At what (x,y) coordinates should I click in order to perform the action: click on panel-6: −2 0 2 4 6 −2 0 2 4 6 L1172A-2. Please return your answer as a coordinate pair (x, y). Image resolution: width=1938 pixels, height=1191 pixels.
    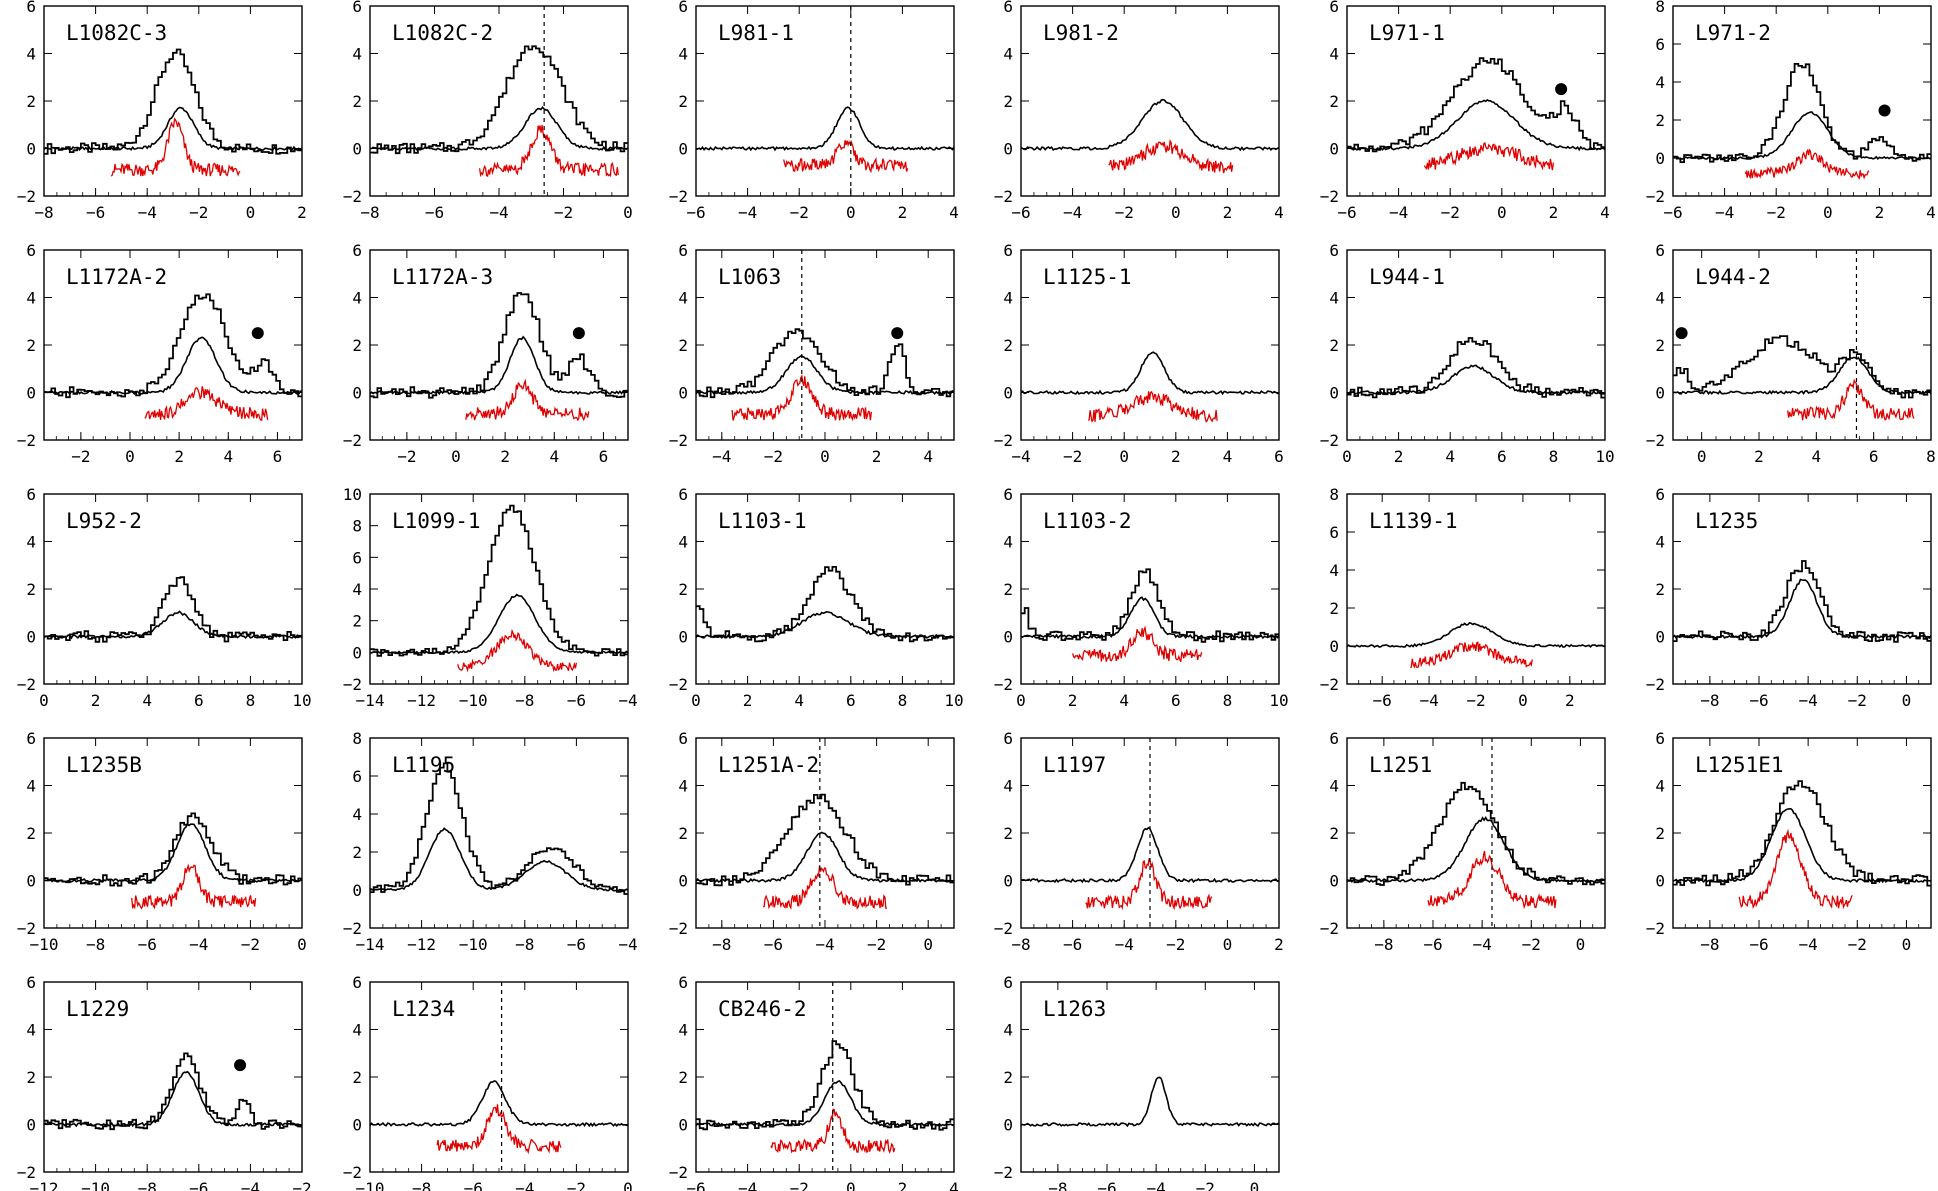
    Looking at the image, I should click on (160, 353).